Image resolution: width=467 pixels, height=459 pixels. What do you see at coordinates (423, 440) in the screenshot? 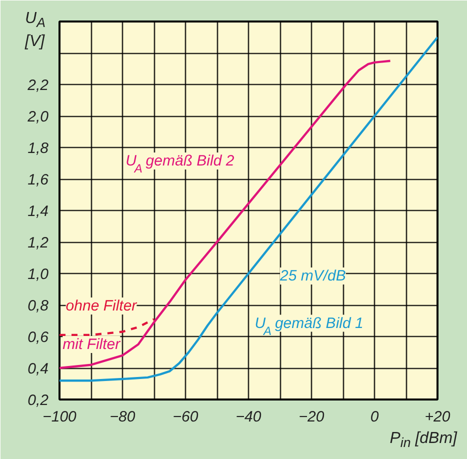
I see `x-axis-title: P$_{in}$ [dBm]` at bounding box center [423, 440].